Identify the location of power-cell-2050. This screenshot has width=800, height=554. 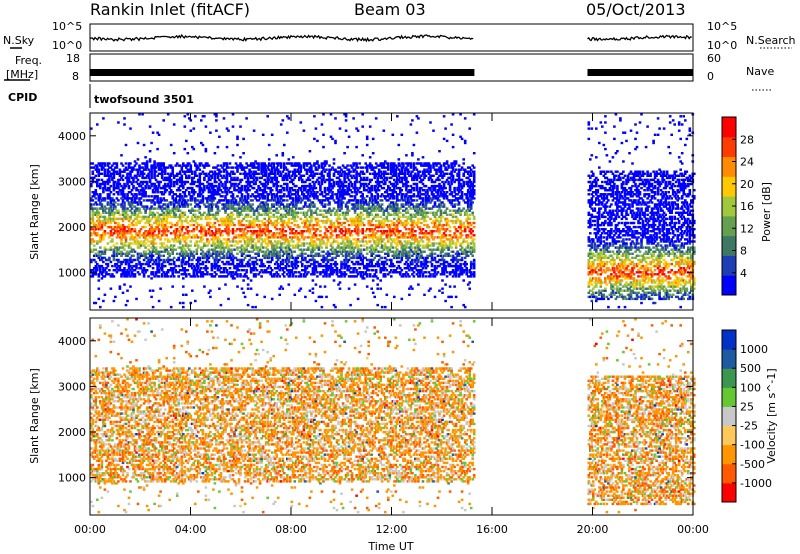
(209, 225).